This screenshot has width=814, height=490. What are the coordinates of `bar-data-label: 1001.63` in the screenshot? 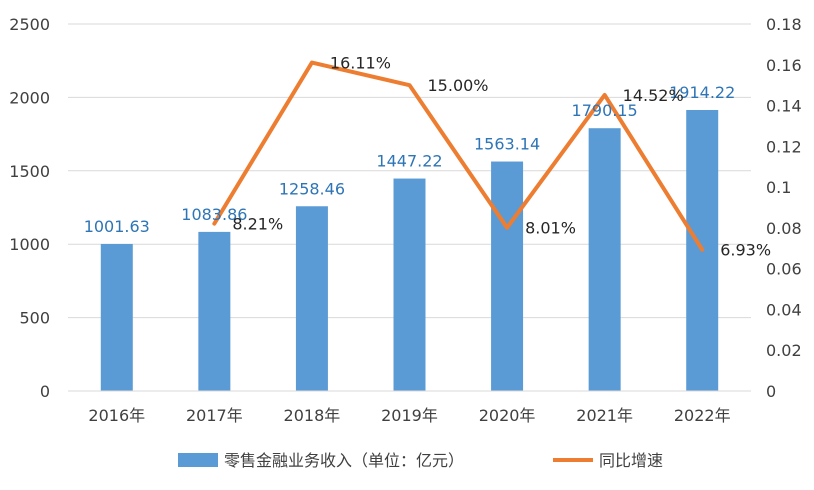 It's located at (117, 226).